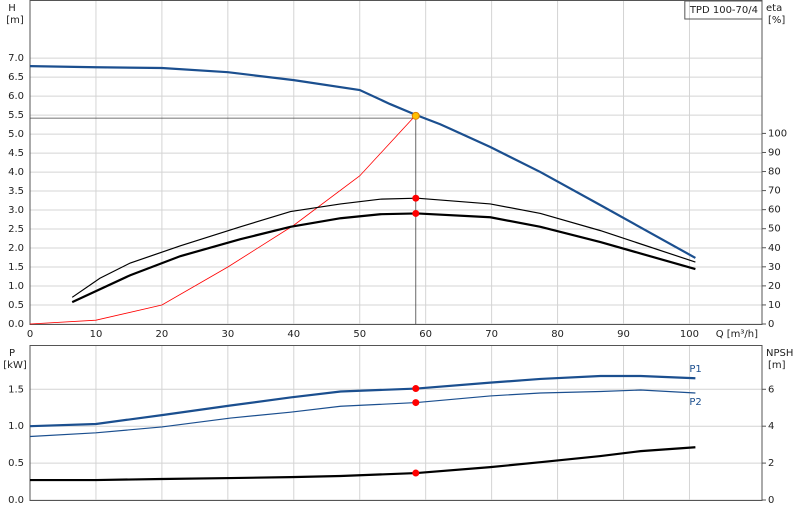  Describe the element at coordinates (491, 334) in the screenshot. I see `x-tick-label: 70` at that location.